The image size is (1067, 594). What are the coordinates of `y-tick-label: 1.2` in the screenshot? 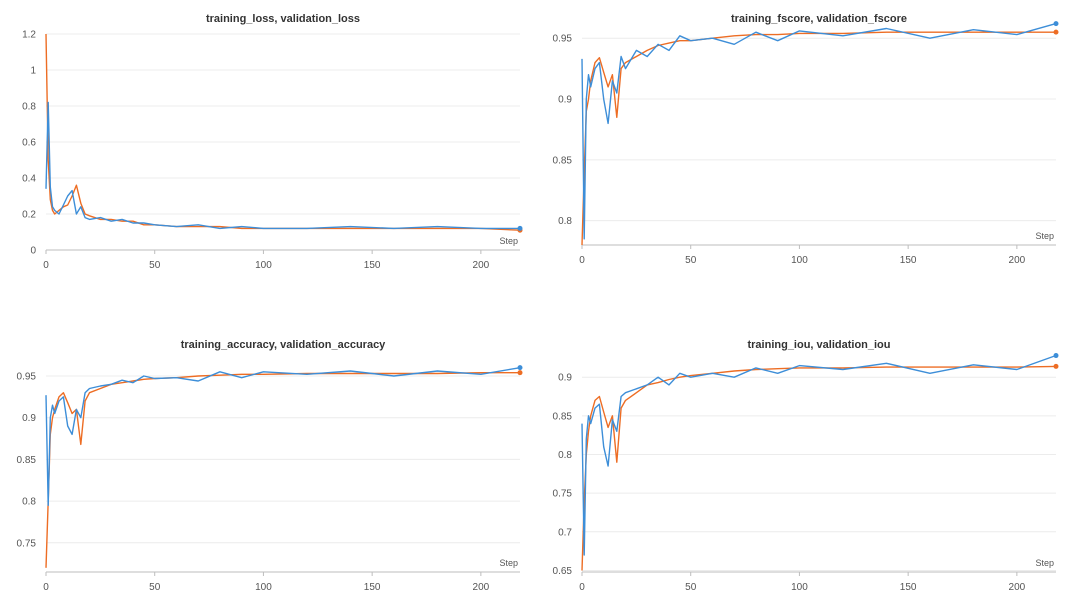 It's located at (29, 35).